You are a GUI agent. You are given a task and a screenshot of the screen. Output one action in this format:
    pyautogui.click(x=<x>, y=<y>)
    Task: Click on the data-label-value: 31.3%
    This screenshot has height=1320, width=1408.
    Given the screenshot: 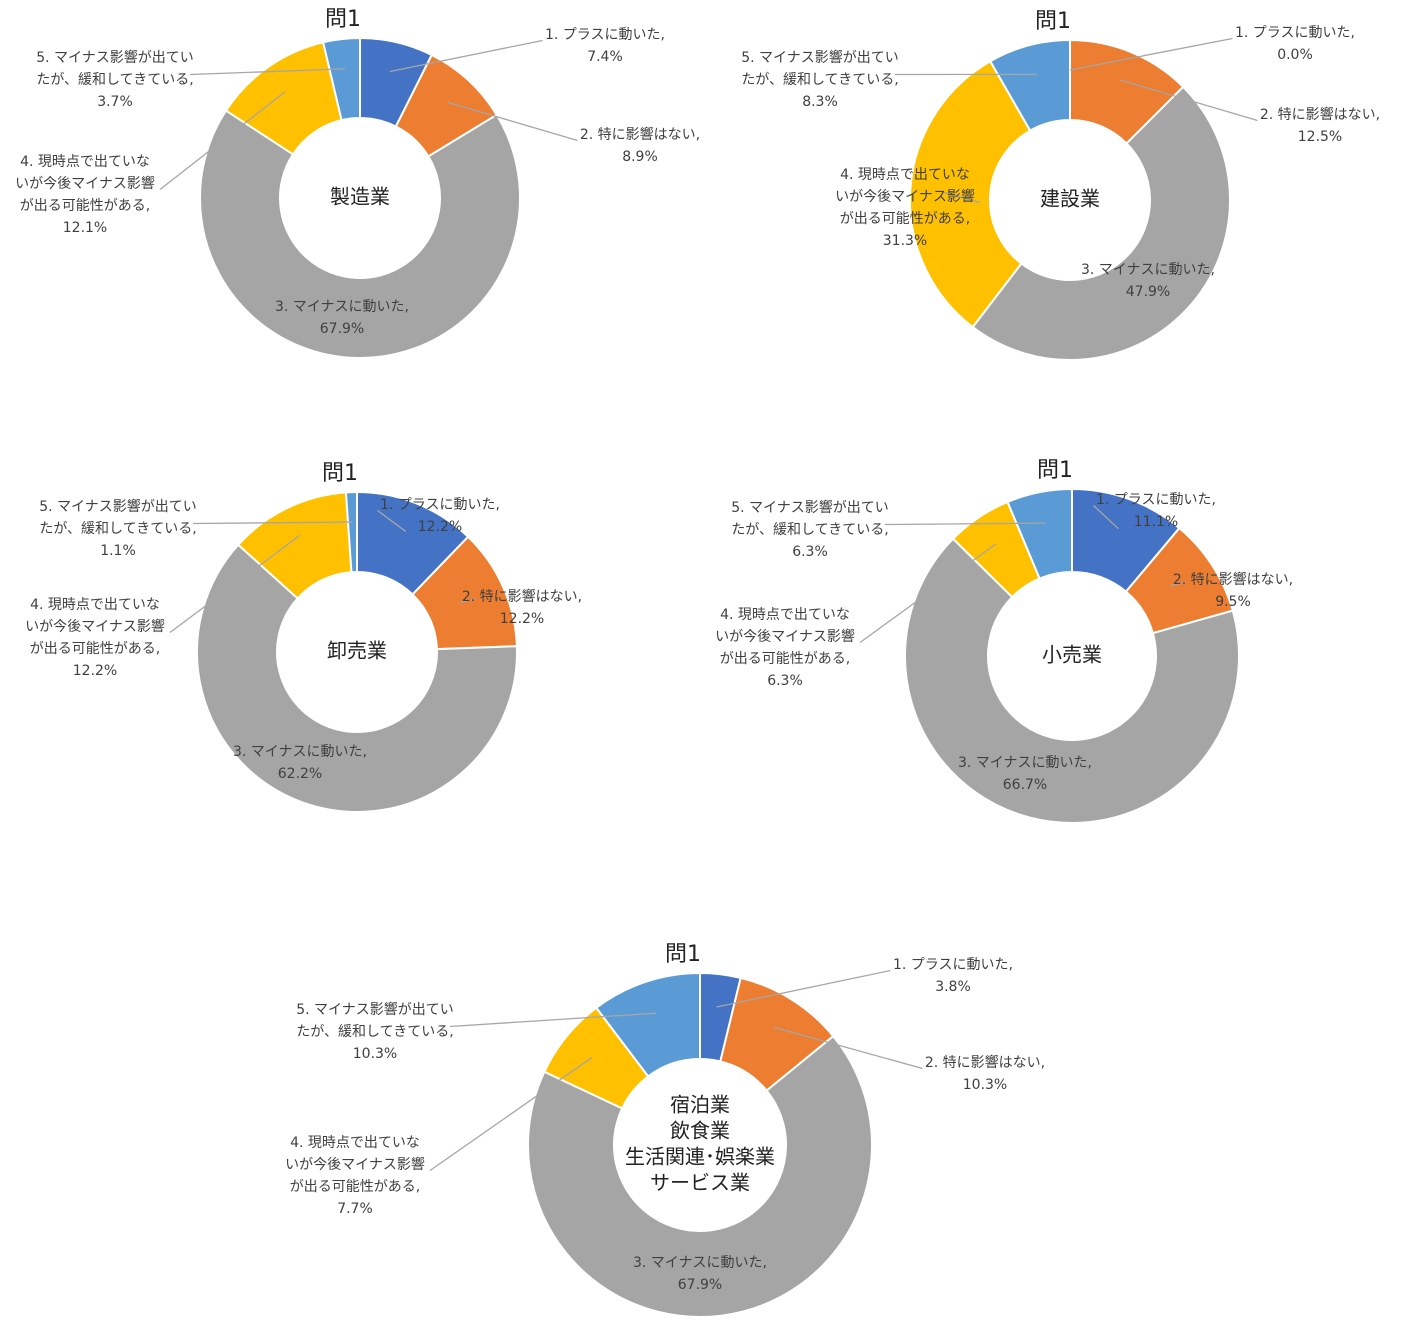 What is the action you would take?
    pyautogui.click(x=905, y=241)
    